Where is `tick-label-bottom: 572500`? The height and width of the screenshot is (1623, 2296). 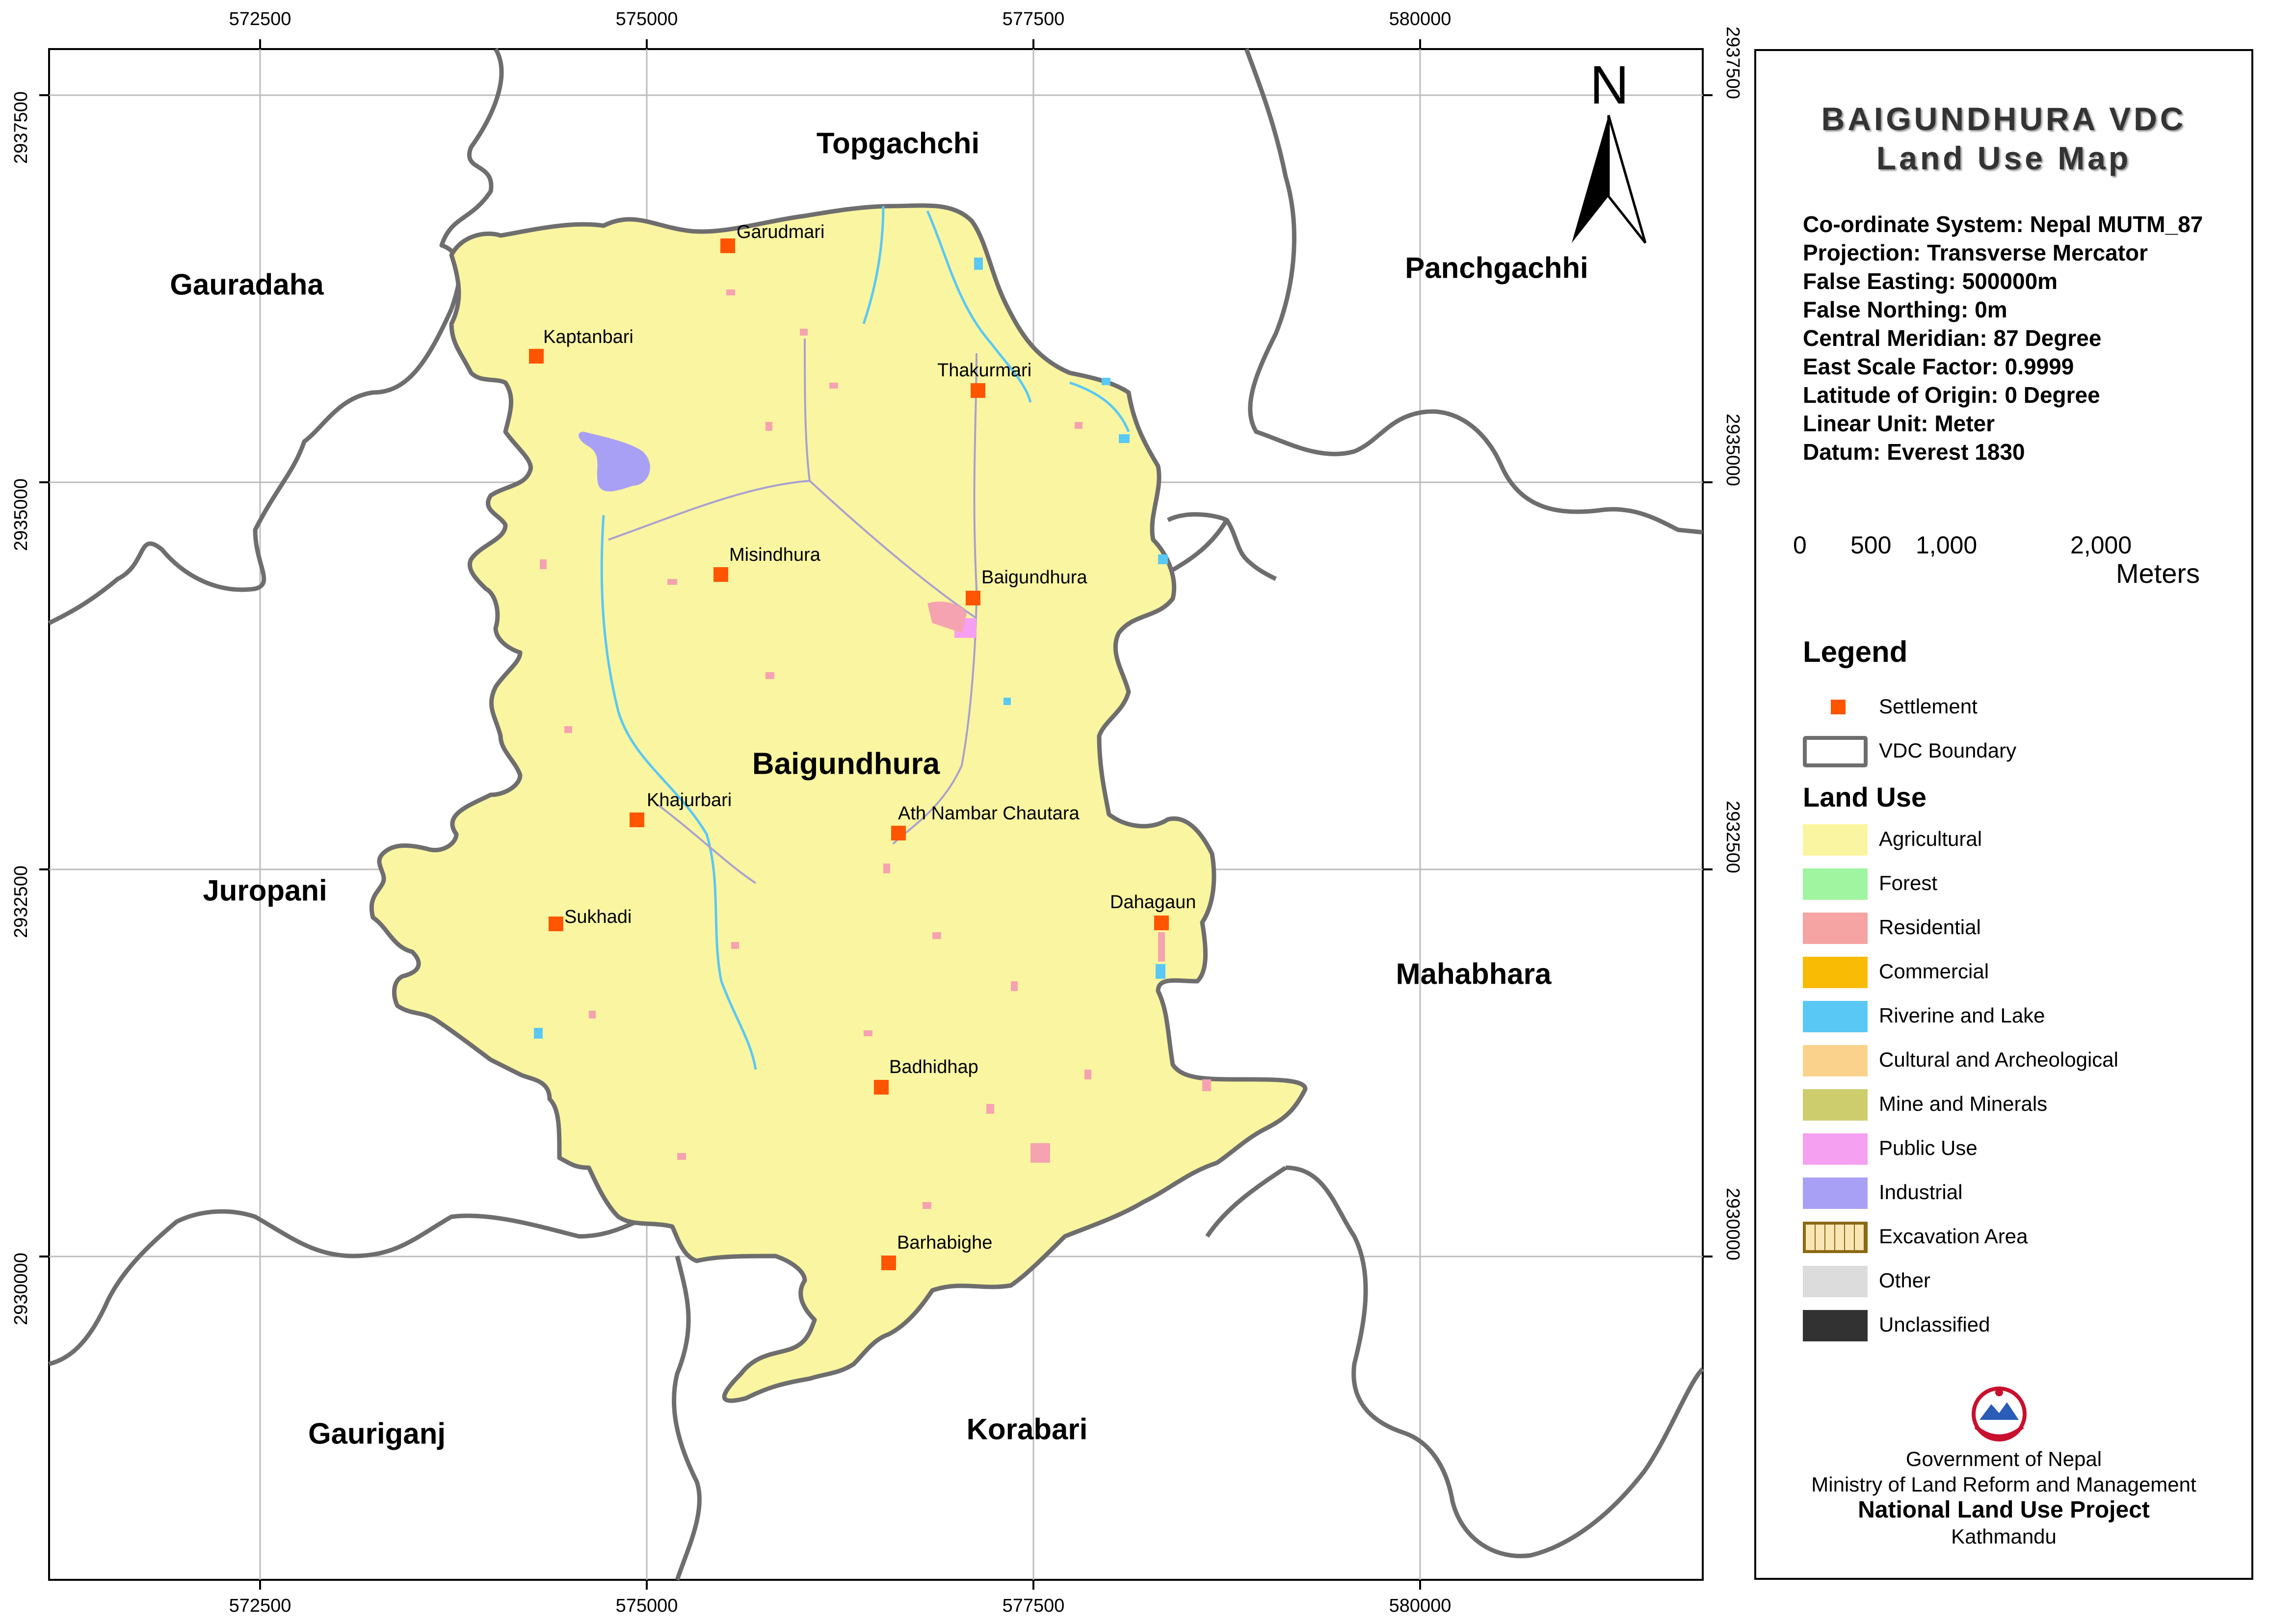
tick-label-bottom: 572500 is located at coordinates (260, 1606).